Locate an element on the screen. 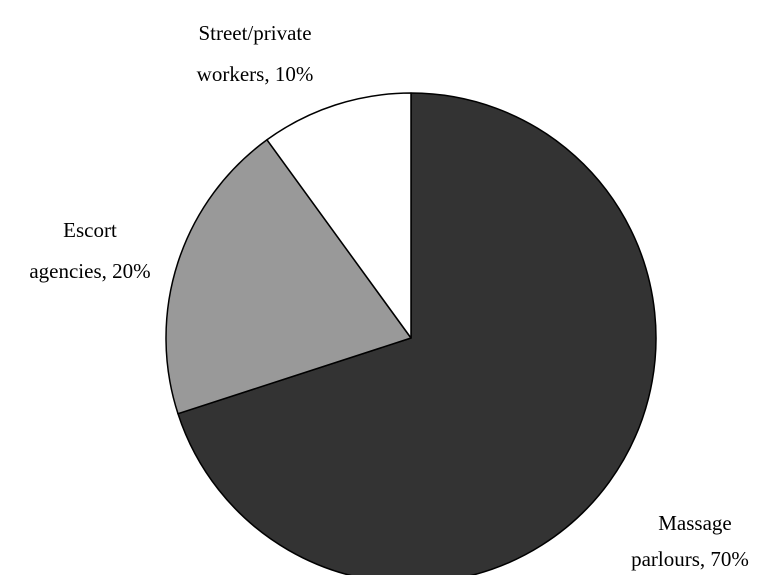 The image size is (780, 575). slice-label-line: agencies, 20% is located at coordinates (89, 271).